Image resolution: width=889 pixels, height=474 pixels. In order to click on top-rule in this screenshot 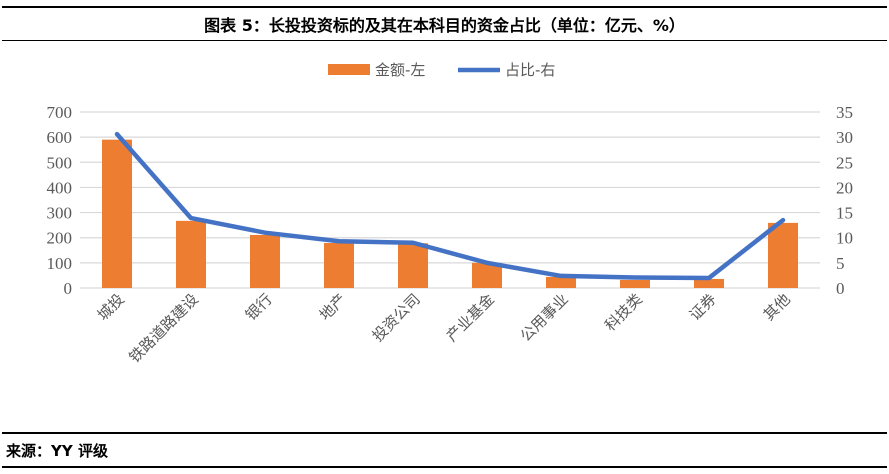, I will do `click(444, 7)`.